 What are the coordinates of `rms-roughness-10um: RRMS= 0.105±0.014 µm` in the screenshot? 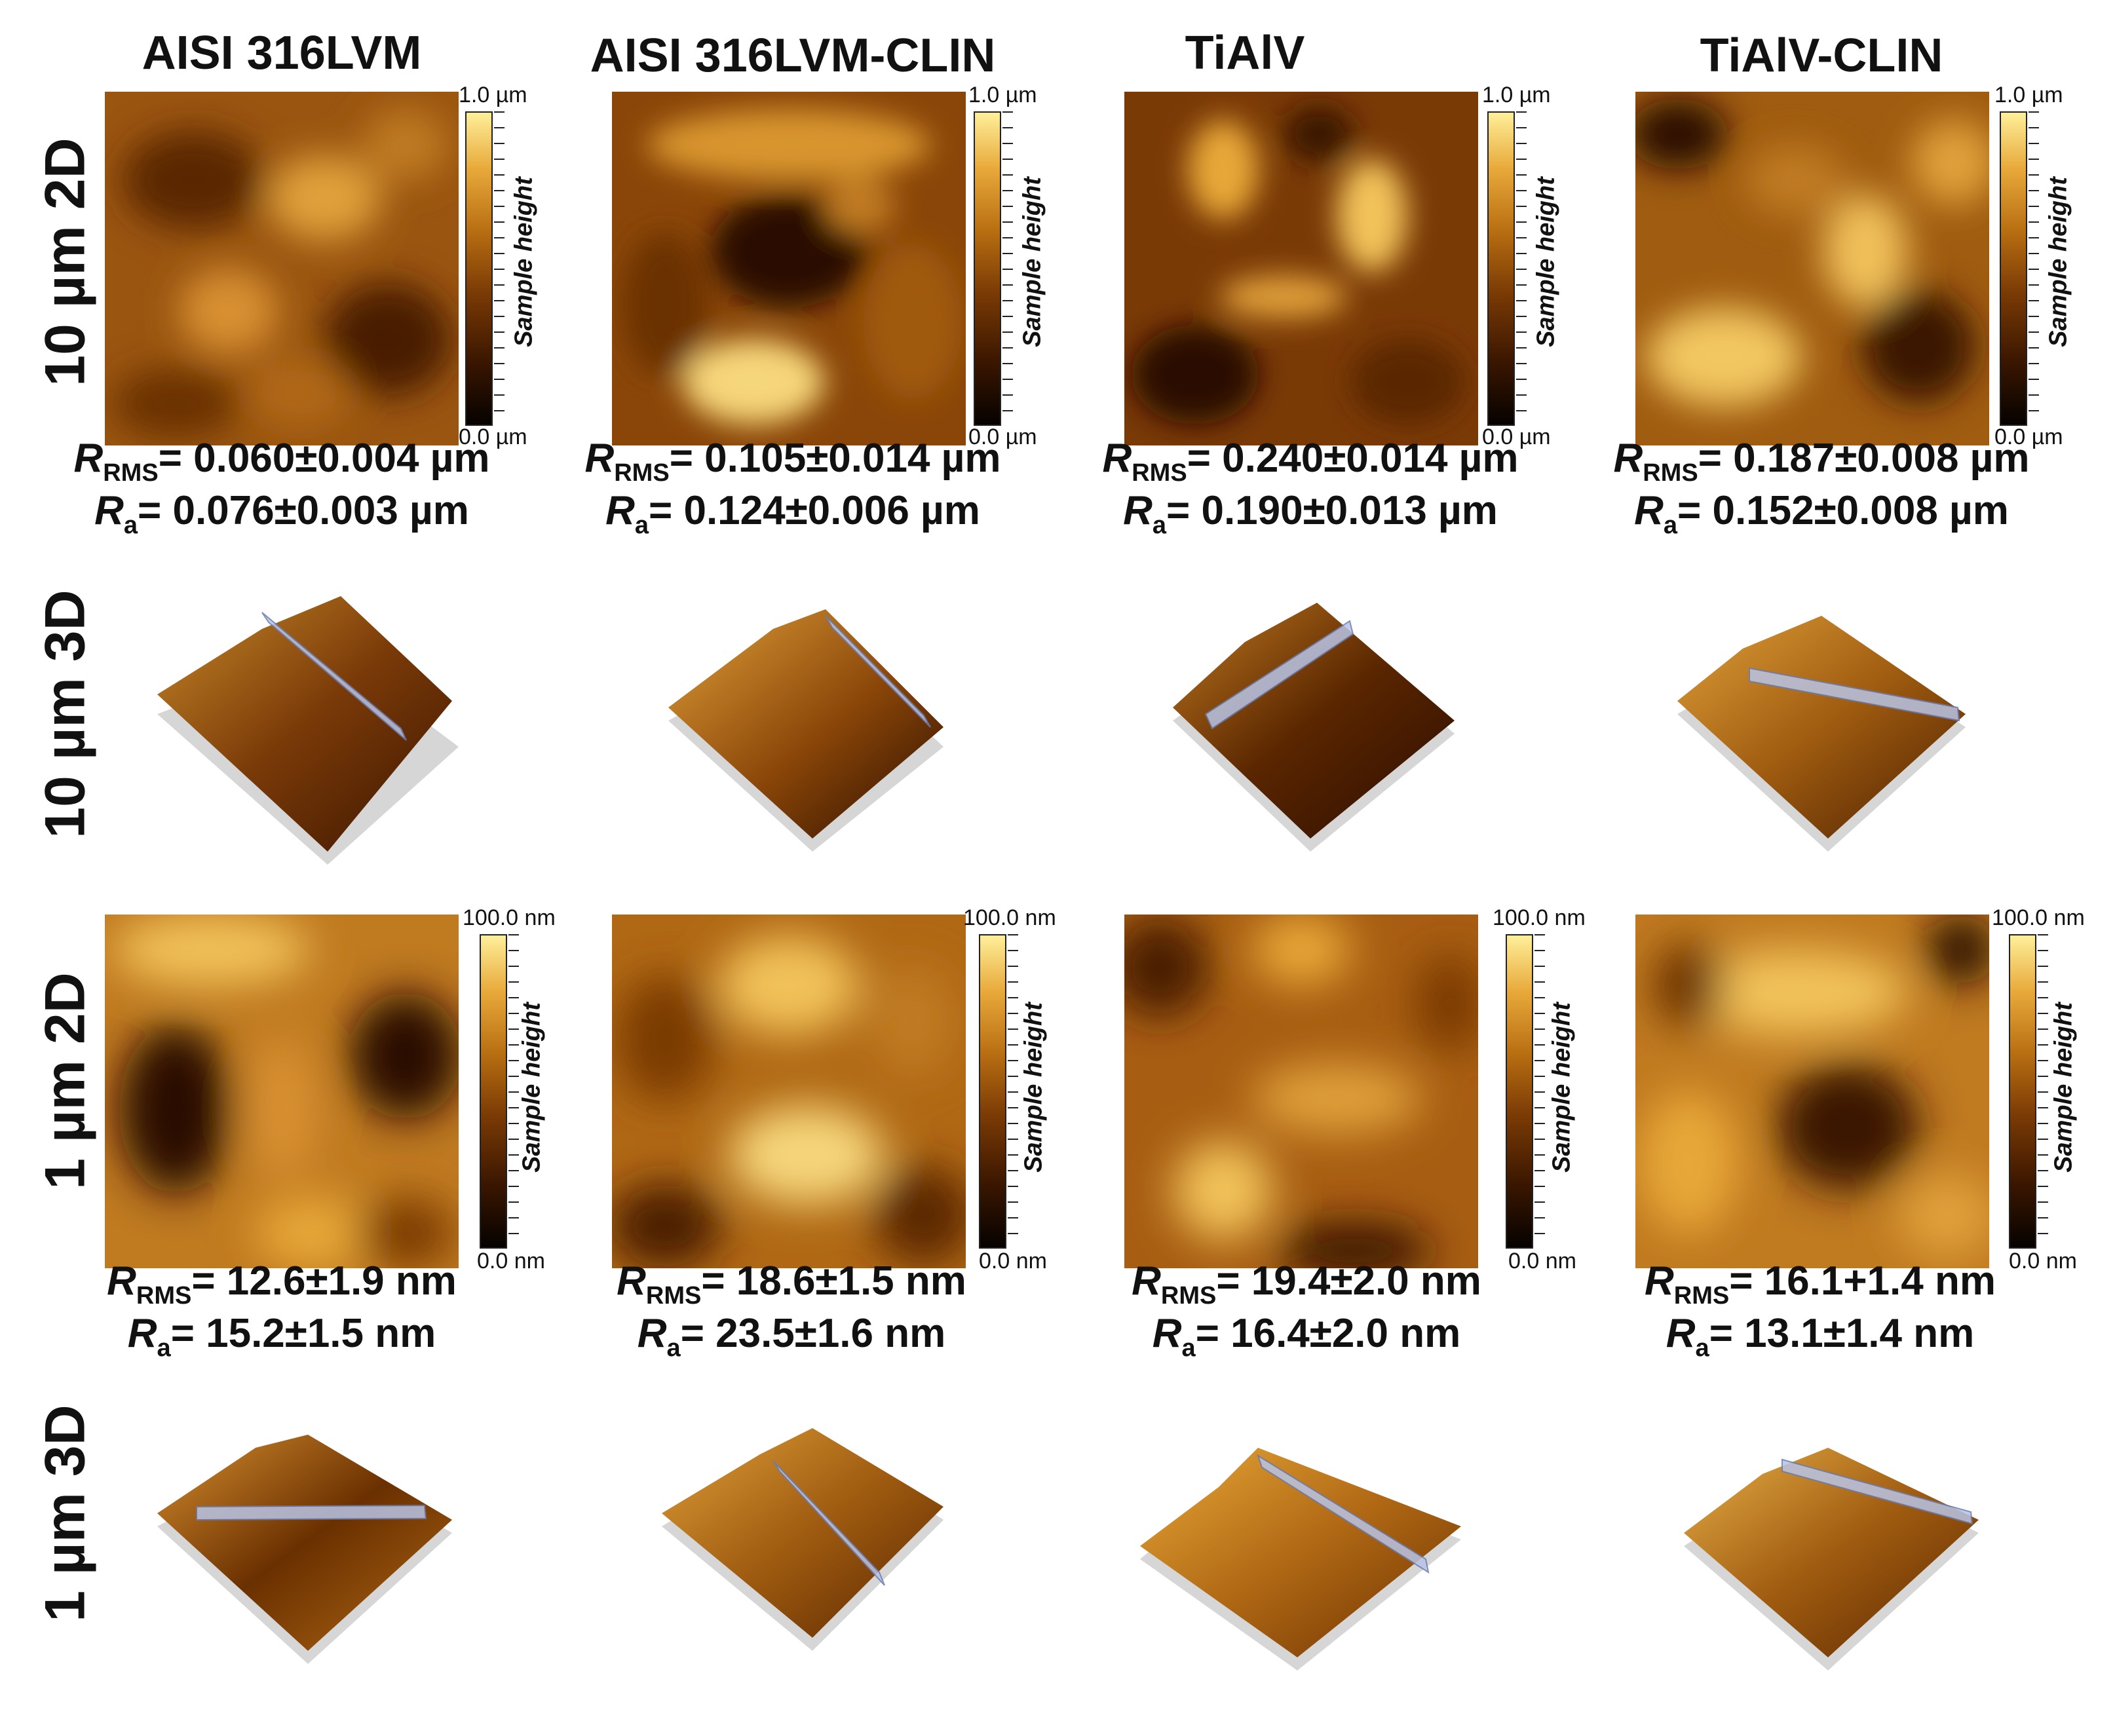 It's located at (792, 461).